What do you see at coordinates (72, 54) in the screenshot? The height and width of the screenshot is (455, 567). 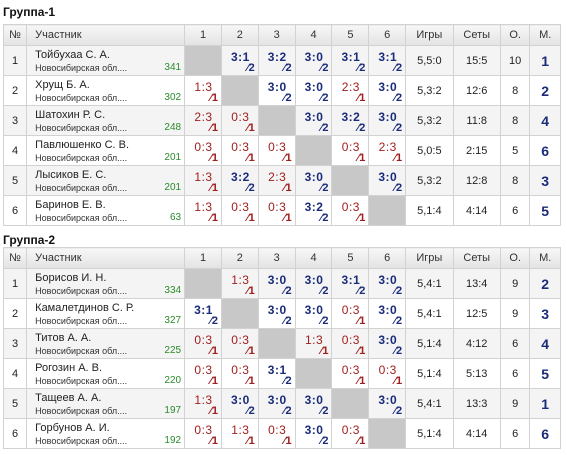 I see `participant-name: Тойбухаа С. А.` at bounding box center [72, 54].